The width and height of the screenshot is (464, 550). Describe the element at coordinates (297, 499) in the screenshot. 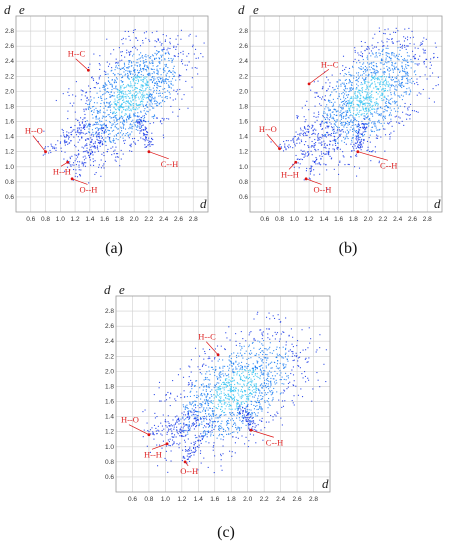

I see `x-tick-label: 2.6` at that location.